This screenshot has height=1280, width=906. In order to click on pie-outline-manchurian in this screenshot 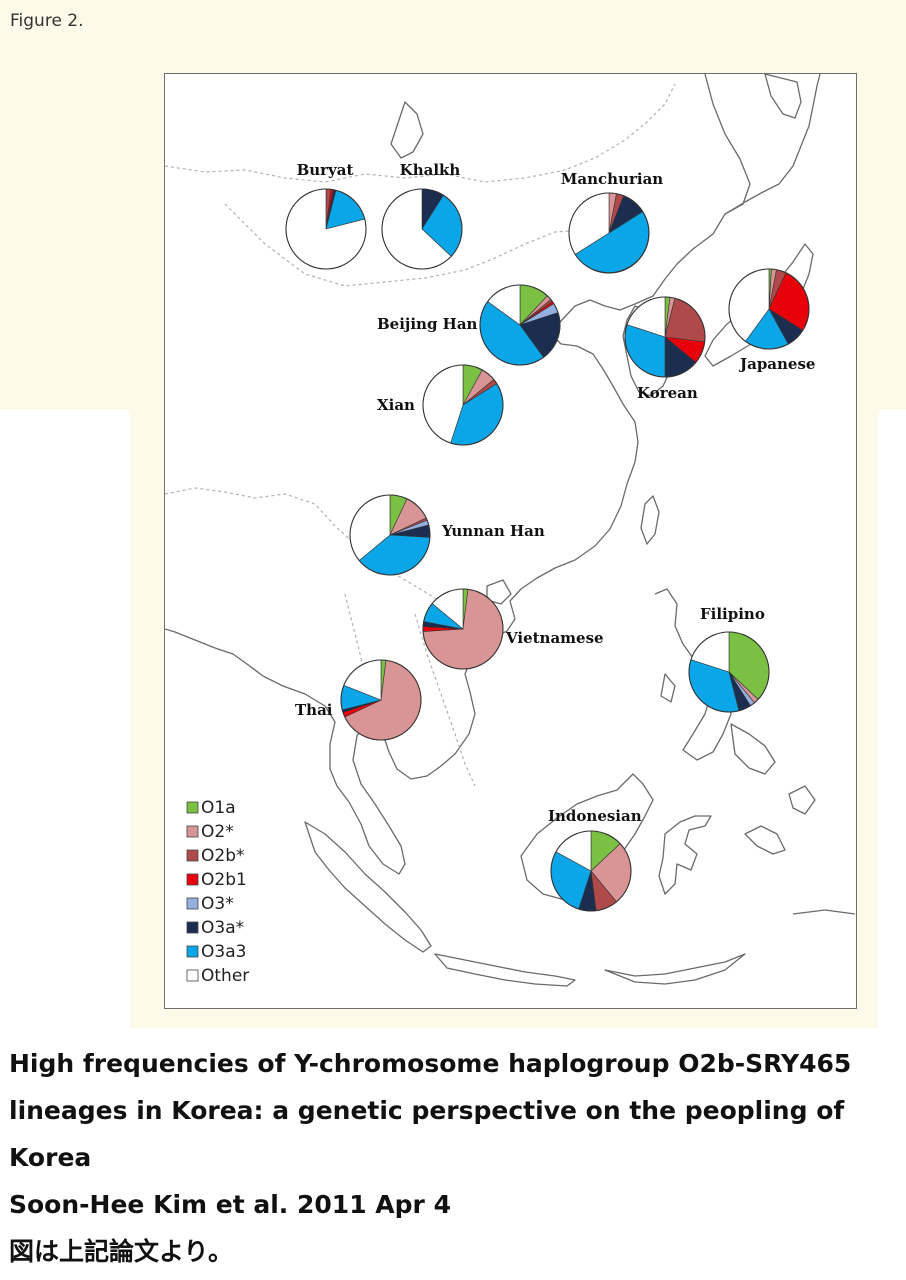, I will do `click(609, 233)`.